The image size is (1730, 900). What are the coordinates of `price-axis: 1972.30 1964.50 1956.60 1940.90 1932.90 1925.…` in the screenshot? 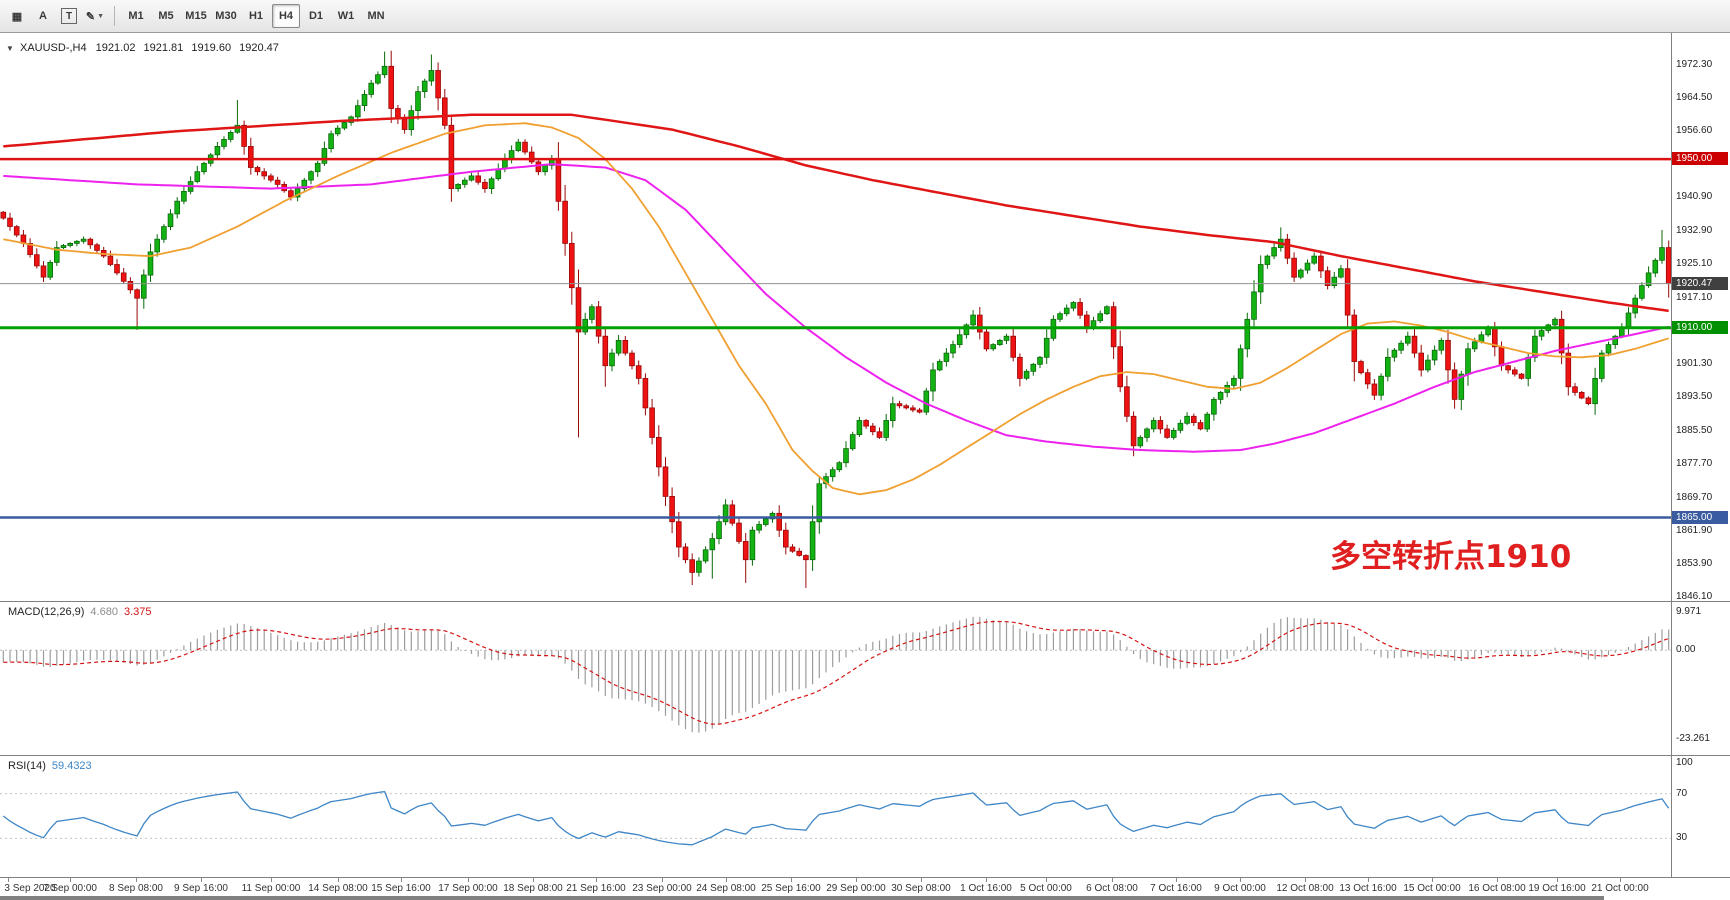 It's located at (1700, 317).